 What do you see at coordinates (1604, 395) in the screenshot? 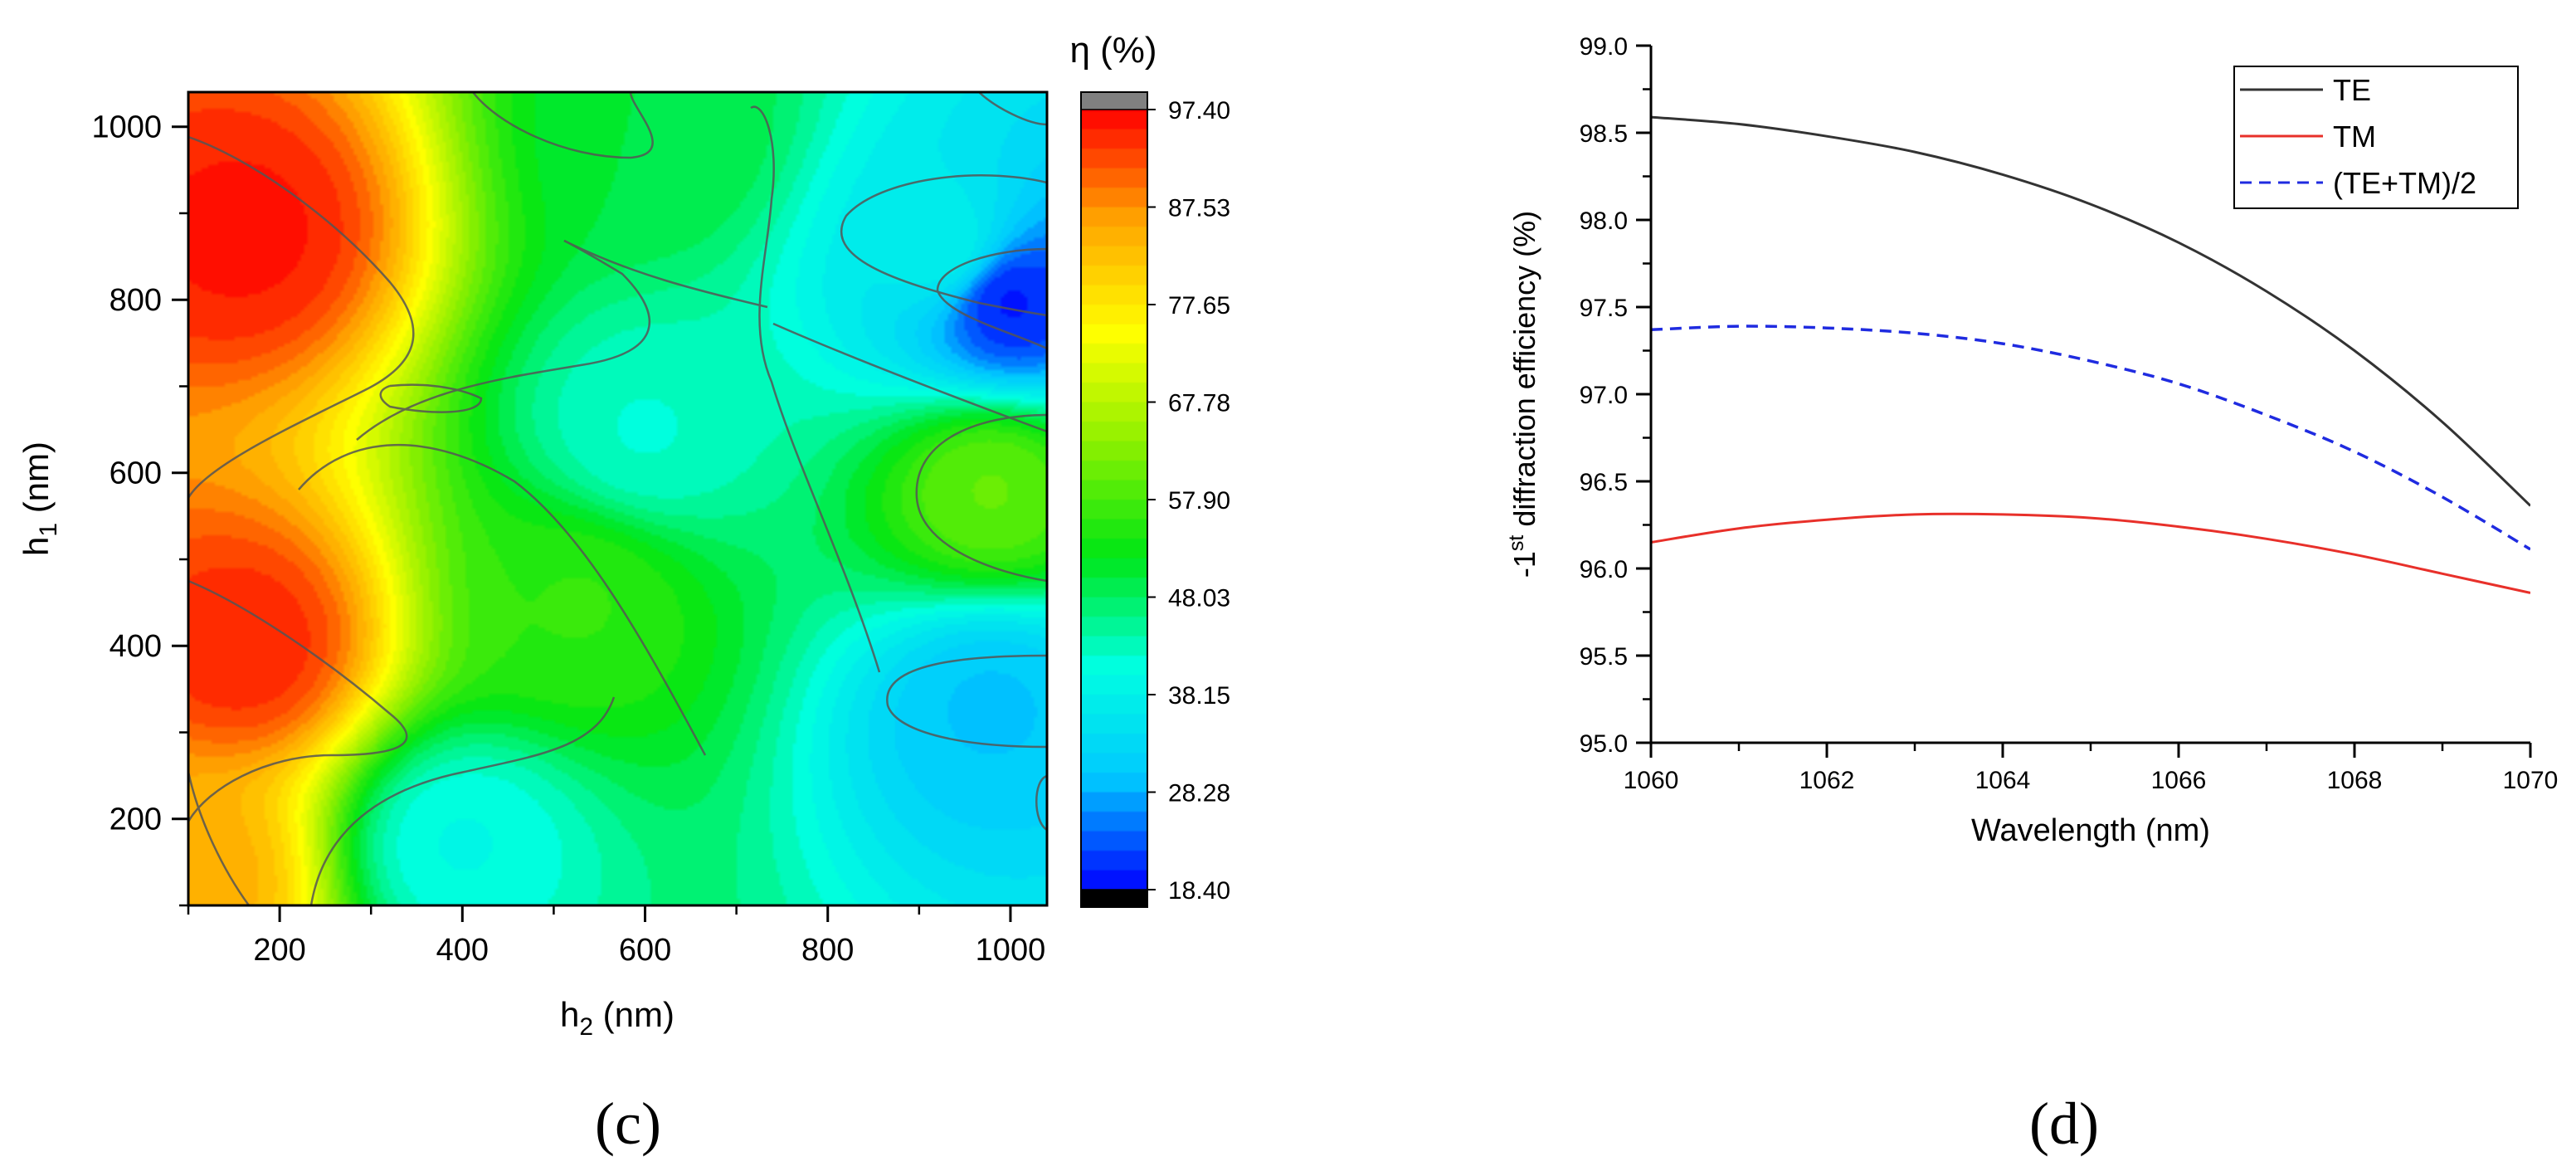
I see `y-tick-label: 97.0` at bounding box center [1604, 395].